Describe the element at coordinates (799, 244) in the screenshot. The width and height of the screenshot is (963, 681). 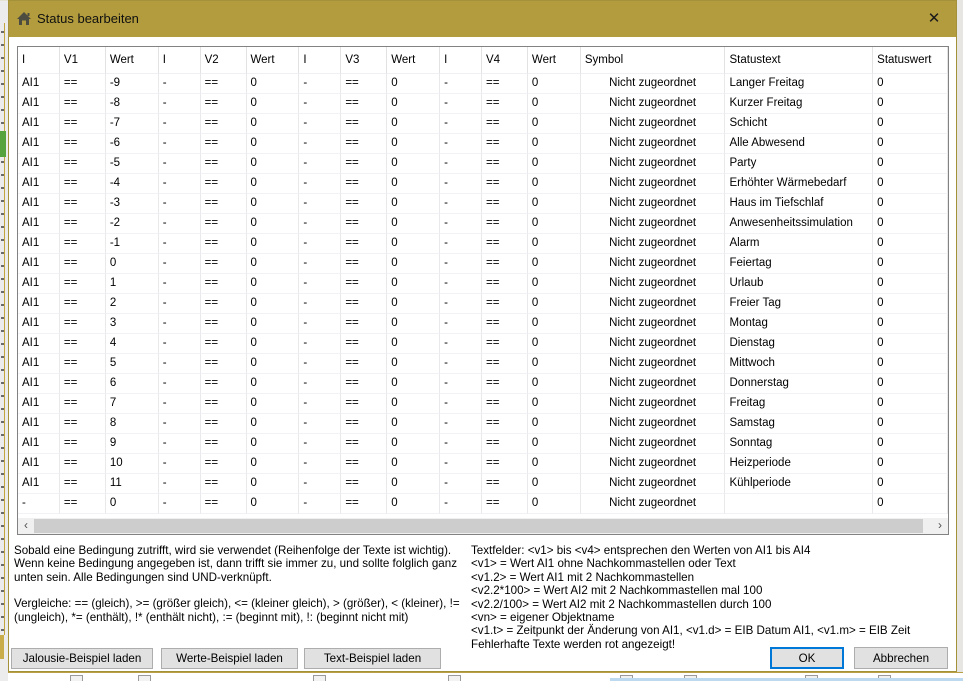
I see `cell: Alarm` at that location.